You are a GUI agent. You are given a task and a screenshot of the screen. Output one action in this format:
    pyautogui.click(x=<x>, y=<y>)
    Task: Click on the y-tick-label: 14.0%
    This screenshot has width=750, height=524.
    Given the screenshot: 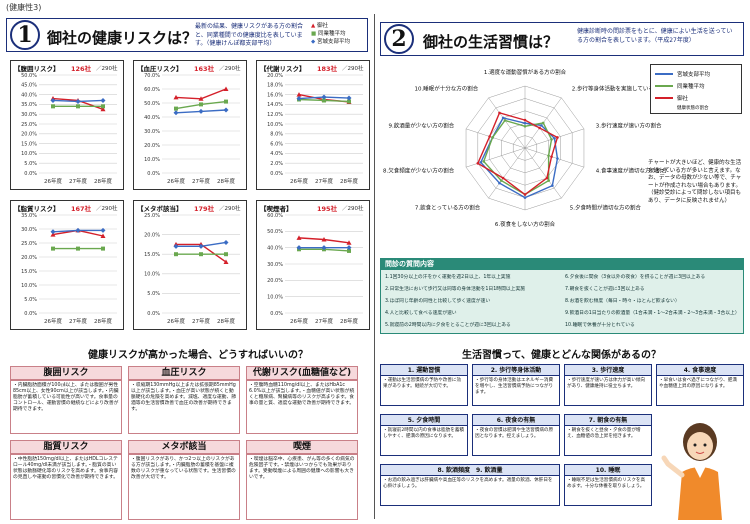 What is the action you would take?
    pyautogui.click(x=275, y=105)
    